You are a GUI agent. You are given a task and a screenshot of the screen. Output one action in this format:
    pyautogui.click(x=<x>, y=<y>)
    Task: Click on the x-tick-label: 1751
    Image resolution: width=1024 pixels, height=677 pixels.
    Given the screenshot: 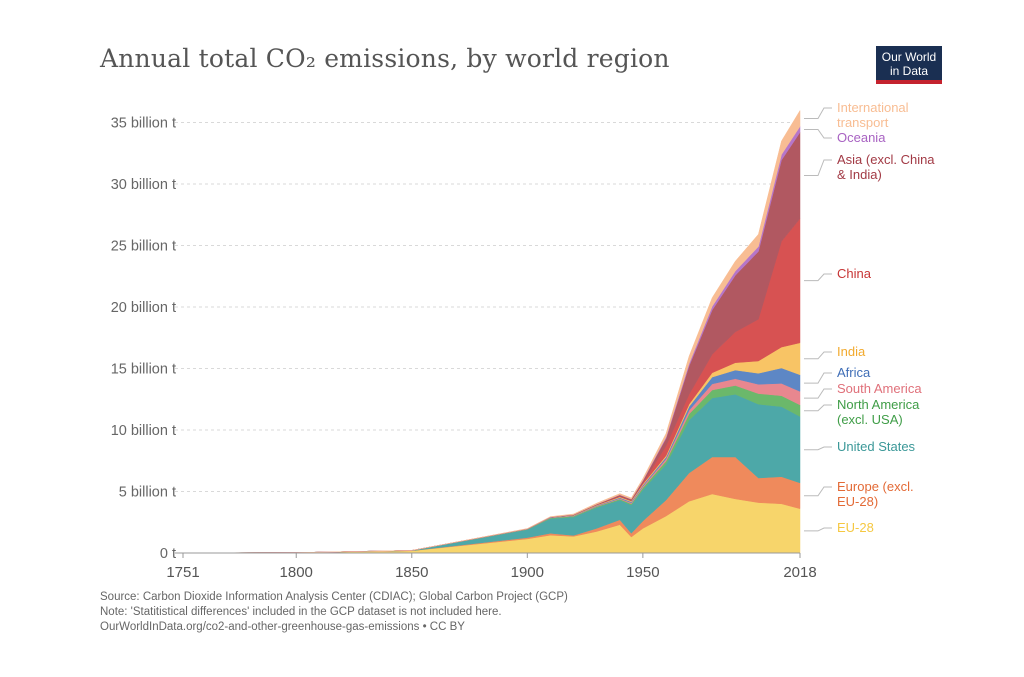 What is the action you would take?
    pyautogui.click(x=182, y=572)
    